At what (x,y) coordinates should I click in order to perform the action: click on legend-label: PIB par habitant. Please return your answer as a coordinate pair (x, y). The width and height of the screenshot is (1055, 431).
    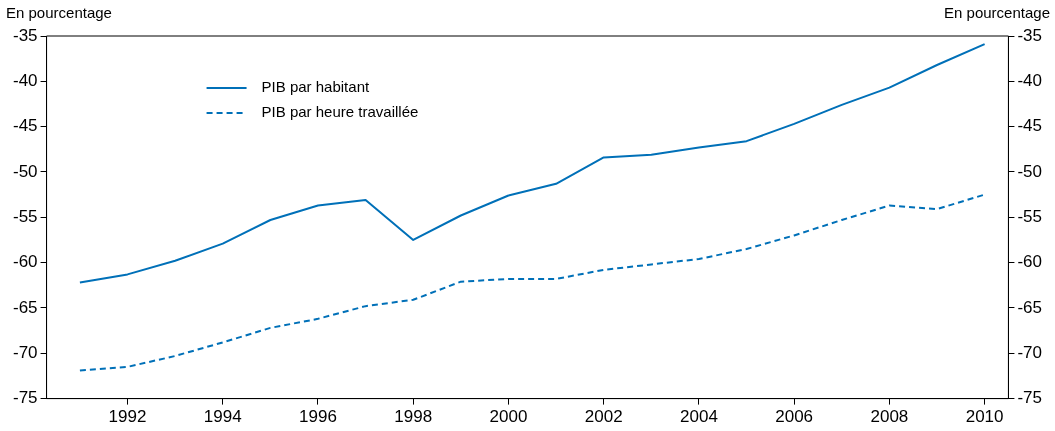
    Looking at the image, I should click on (315, 87).